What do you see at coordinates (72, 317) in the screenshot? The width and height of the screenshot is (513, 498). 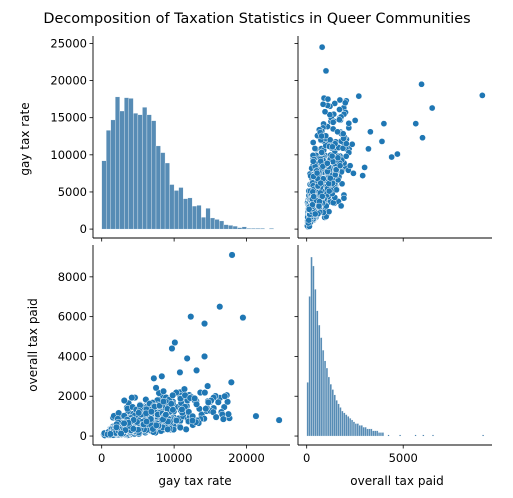 I see `y-tick-label: 6000` at bounding box center [72, 317].